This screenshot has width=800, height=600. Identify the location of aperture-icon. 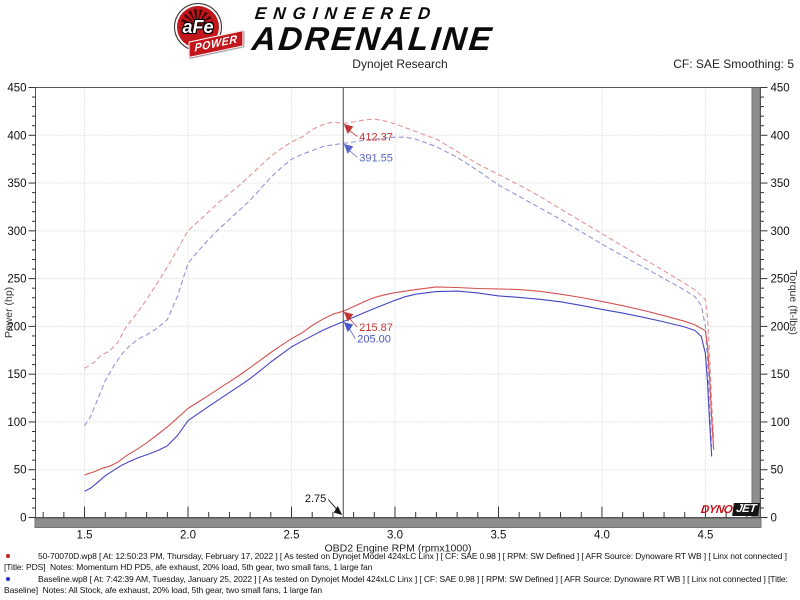
(197, 17).